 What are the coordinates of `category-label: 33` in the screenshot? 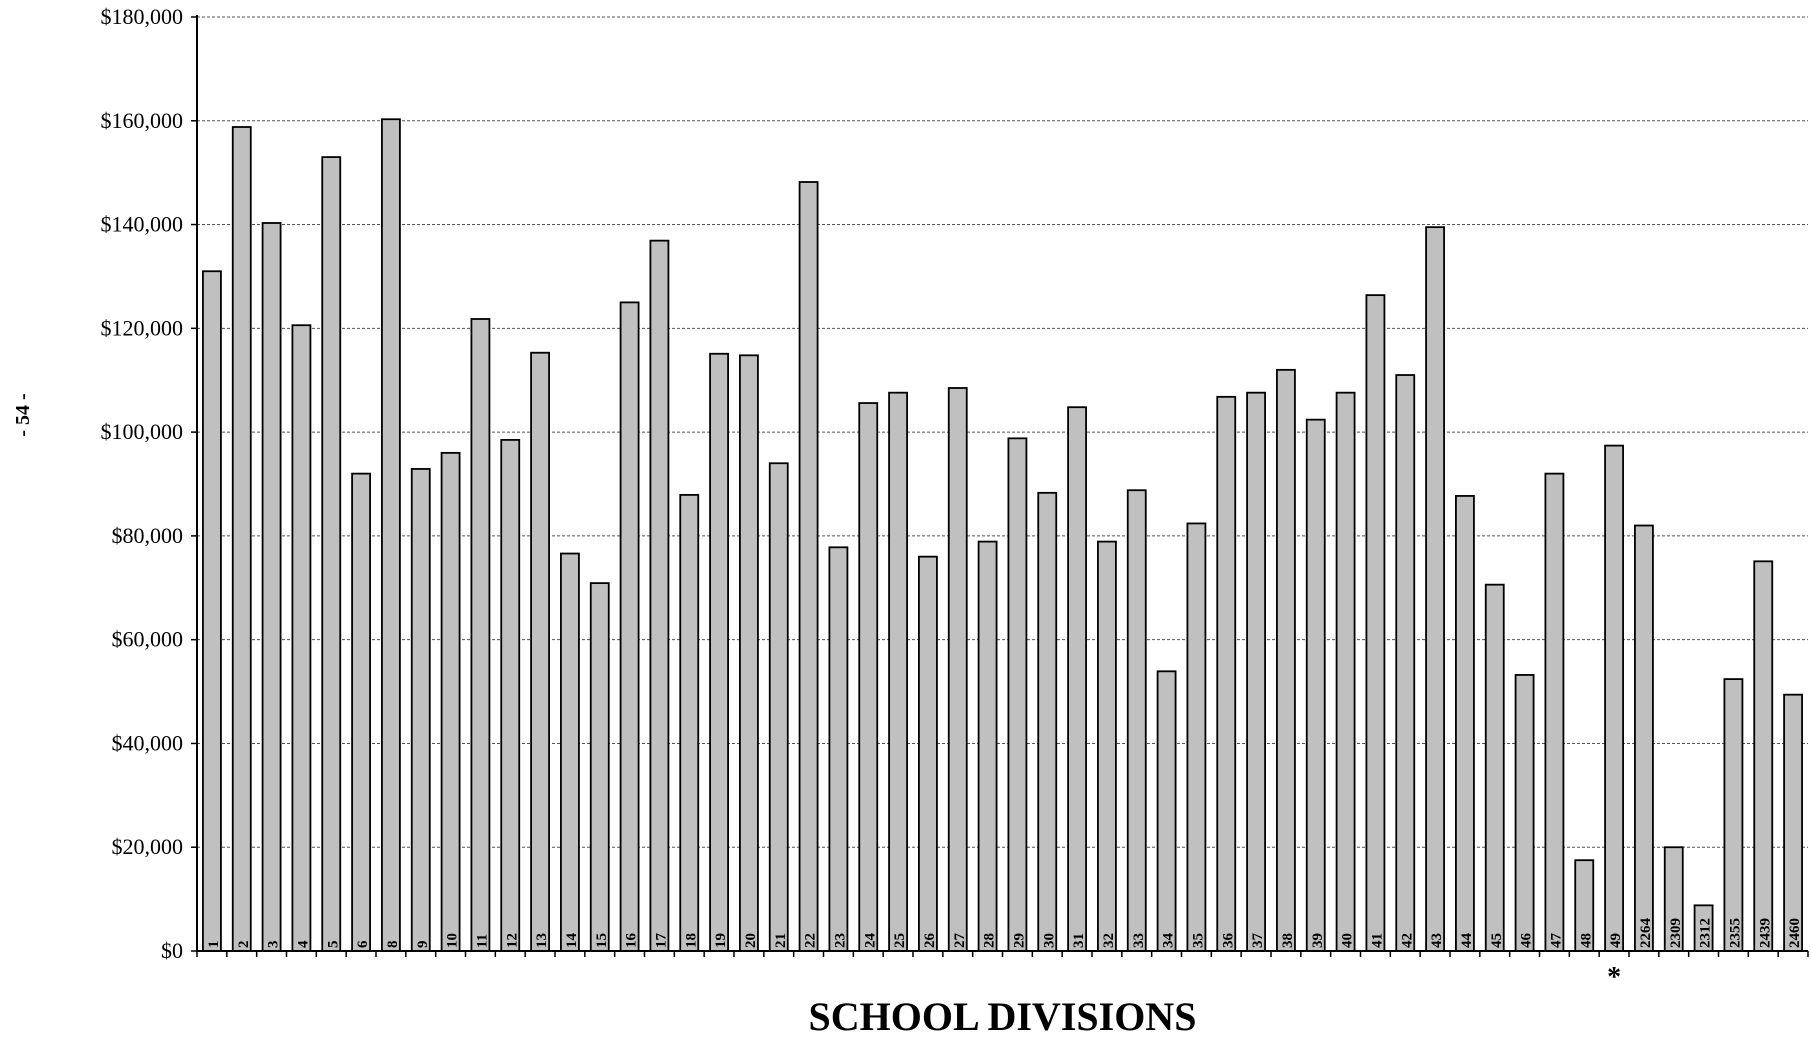 It's located at (1139, 940).